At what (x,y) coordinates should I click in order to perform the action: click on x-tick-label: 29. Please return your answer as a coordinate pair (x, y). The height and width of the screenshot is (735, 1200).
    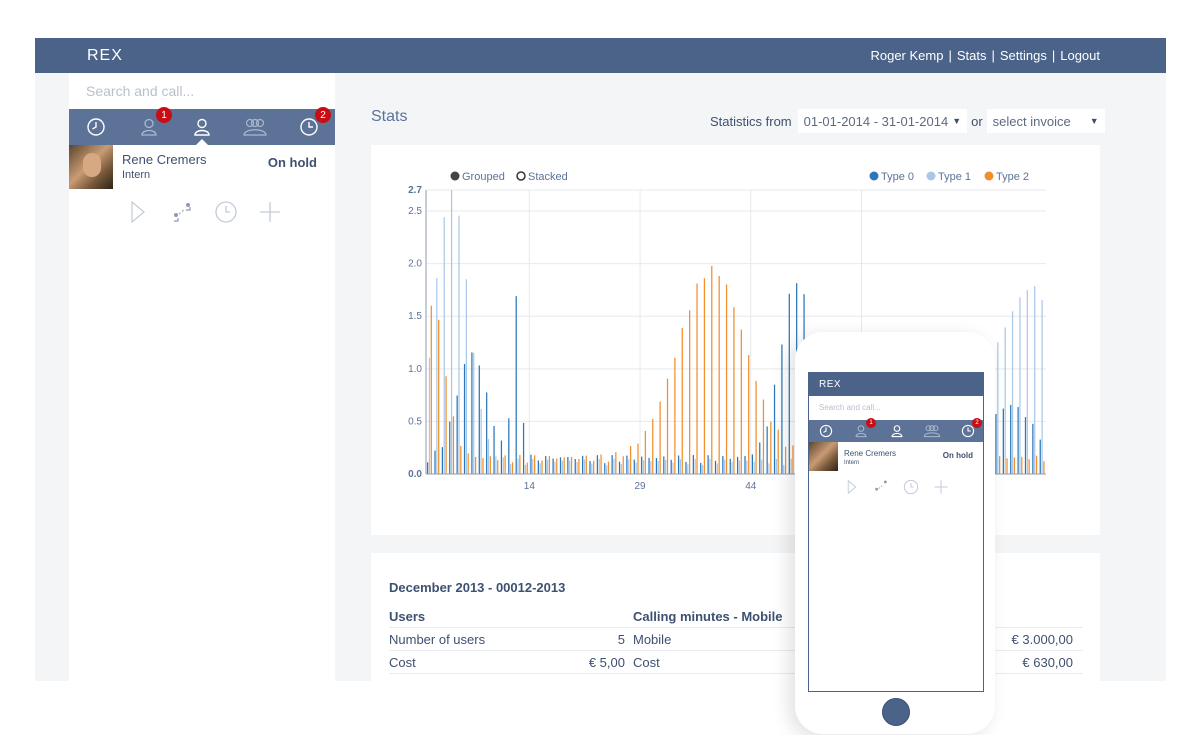
    Looking at the image, I should click on (640, 486).